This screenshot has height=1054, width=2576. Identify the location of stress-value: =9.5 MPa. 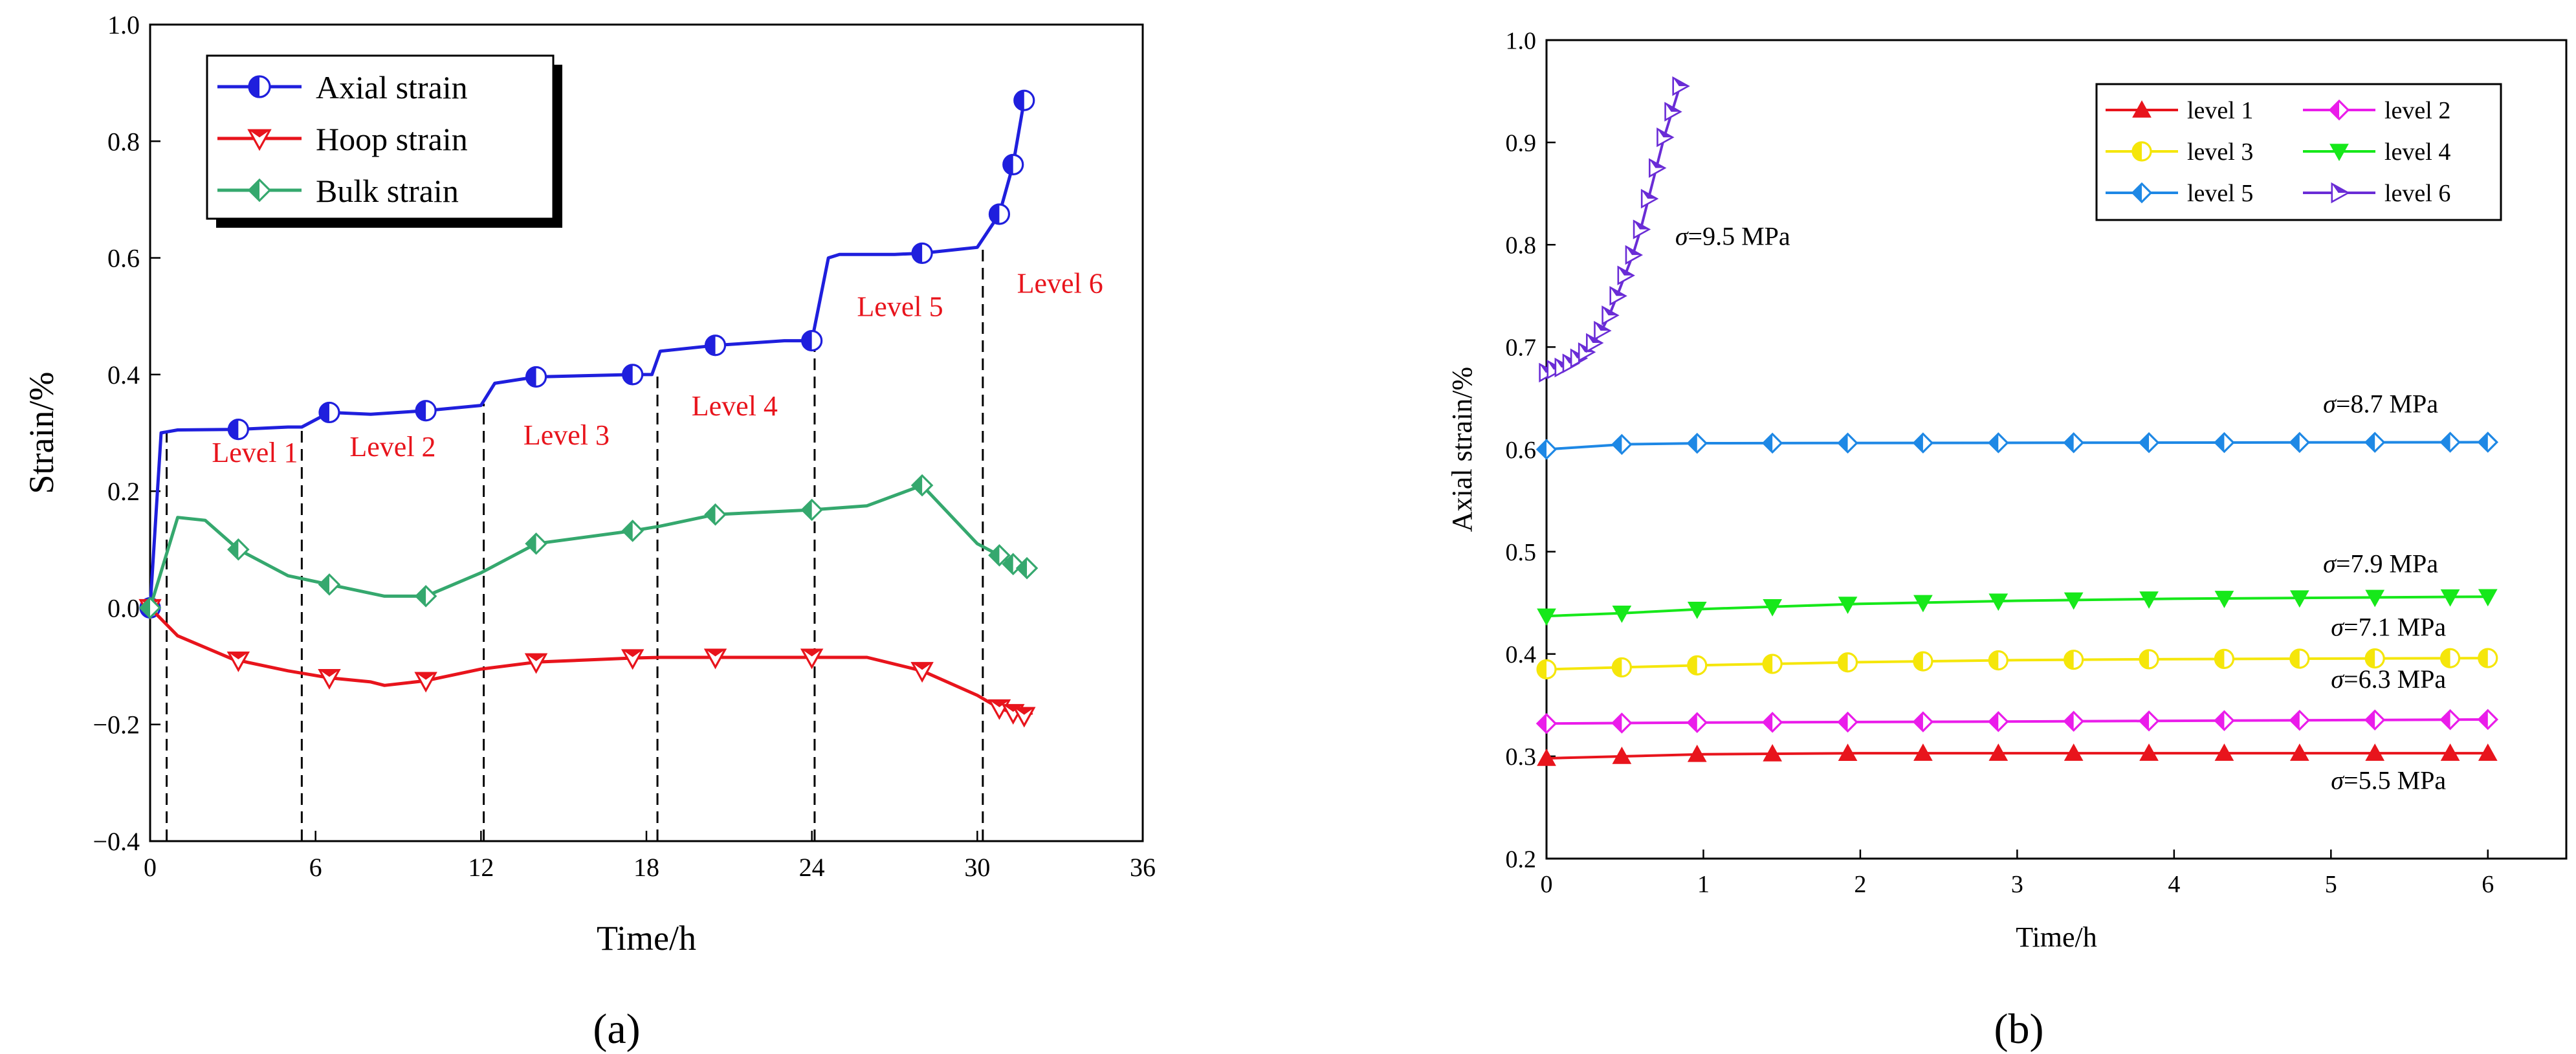
(1739, 236).